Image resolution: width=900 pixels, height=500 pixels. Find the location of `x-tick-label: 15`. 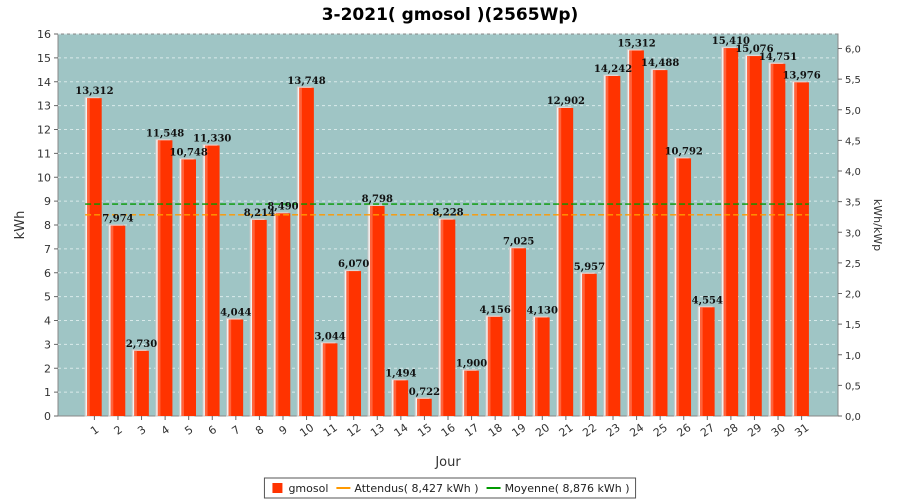

x-tick-label: 15 is located at coordinates (424, 430).